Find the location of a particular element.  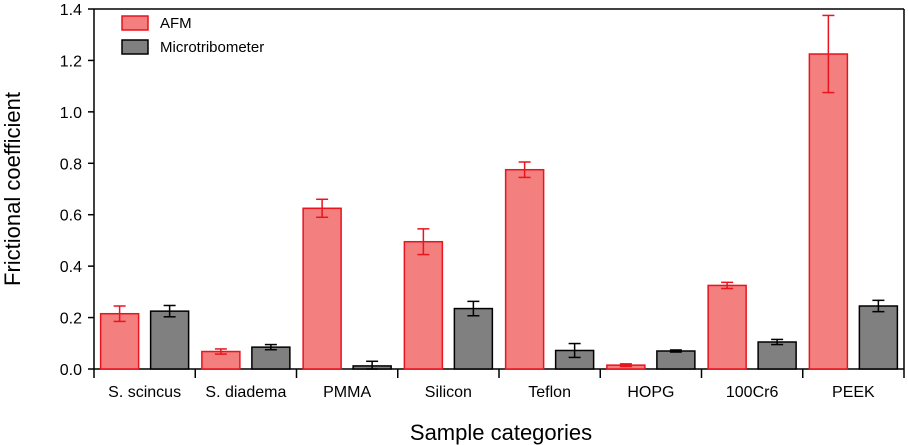

x-tick-label: S. diadema is located at coordinates (245, 392).